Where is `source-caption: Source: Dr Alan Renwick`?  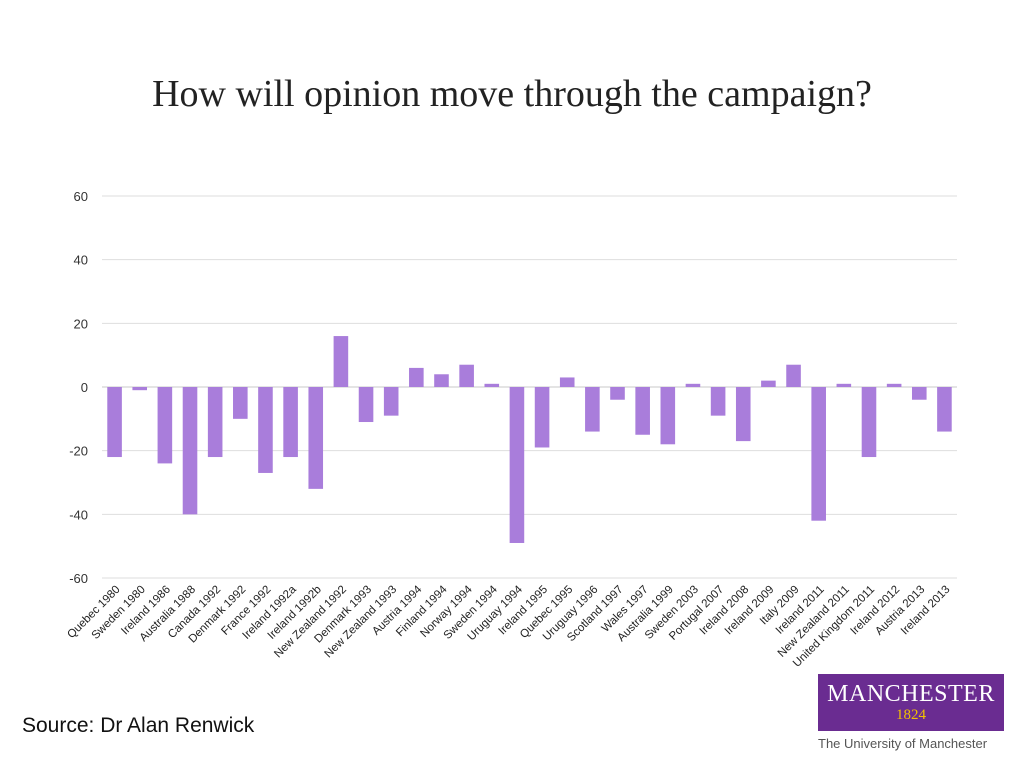
source-caption: Source: Dr Alan Renwick is located at coordinates (138, 725).